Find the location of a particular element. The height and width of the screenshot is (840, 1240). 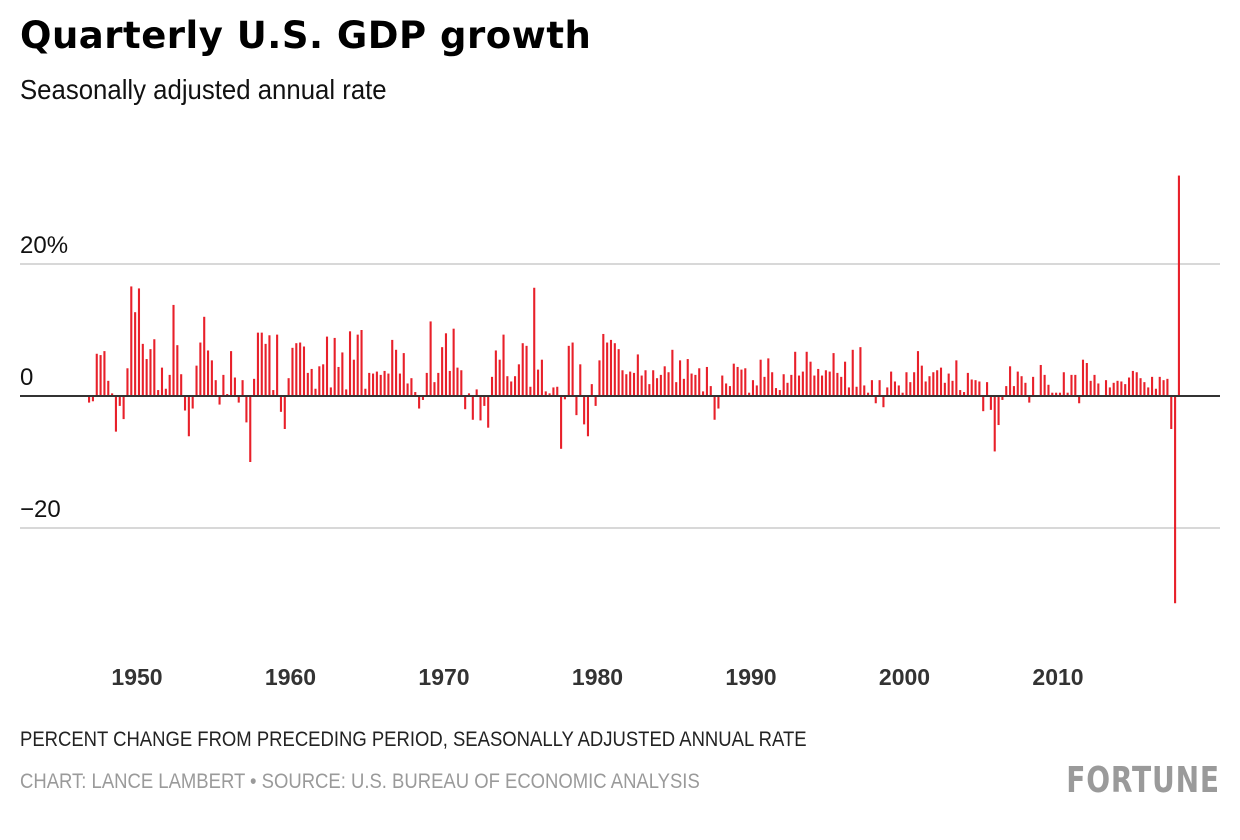

x-tick-label: 1980 is located at coordinates (597, 677).